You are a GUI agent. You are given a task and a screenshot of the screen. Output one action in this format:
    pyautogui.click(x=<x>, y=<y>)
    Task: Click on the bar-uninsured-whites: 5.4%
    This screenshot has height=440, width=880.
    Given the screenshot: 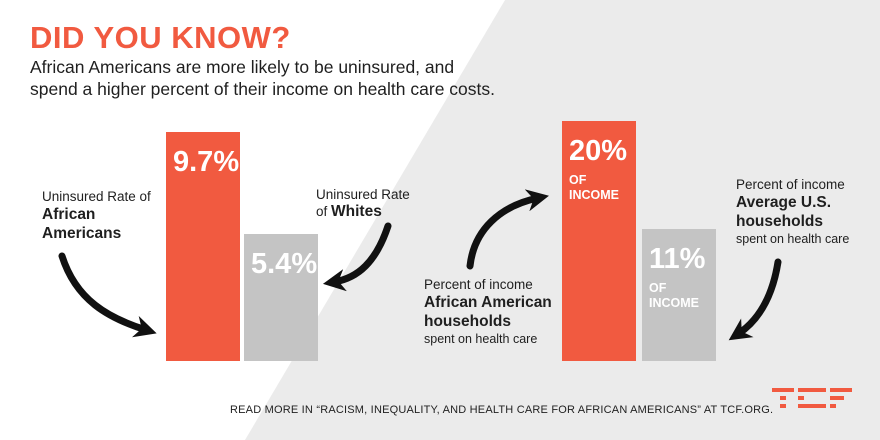 What is the action you would take?
    pyautogui.click(x=281, y=297)
    